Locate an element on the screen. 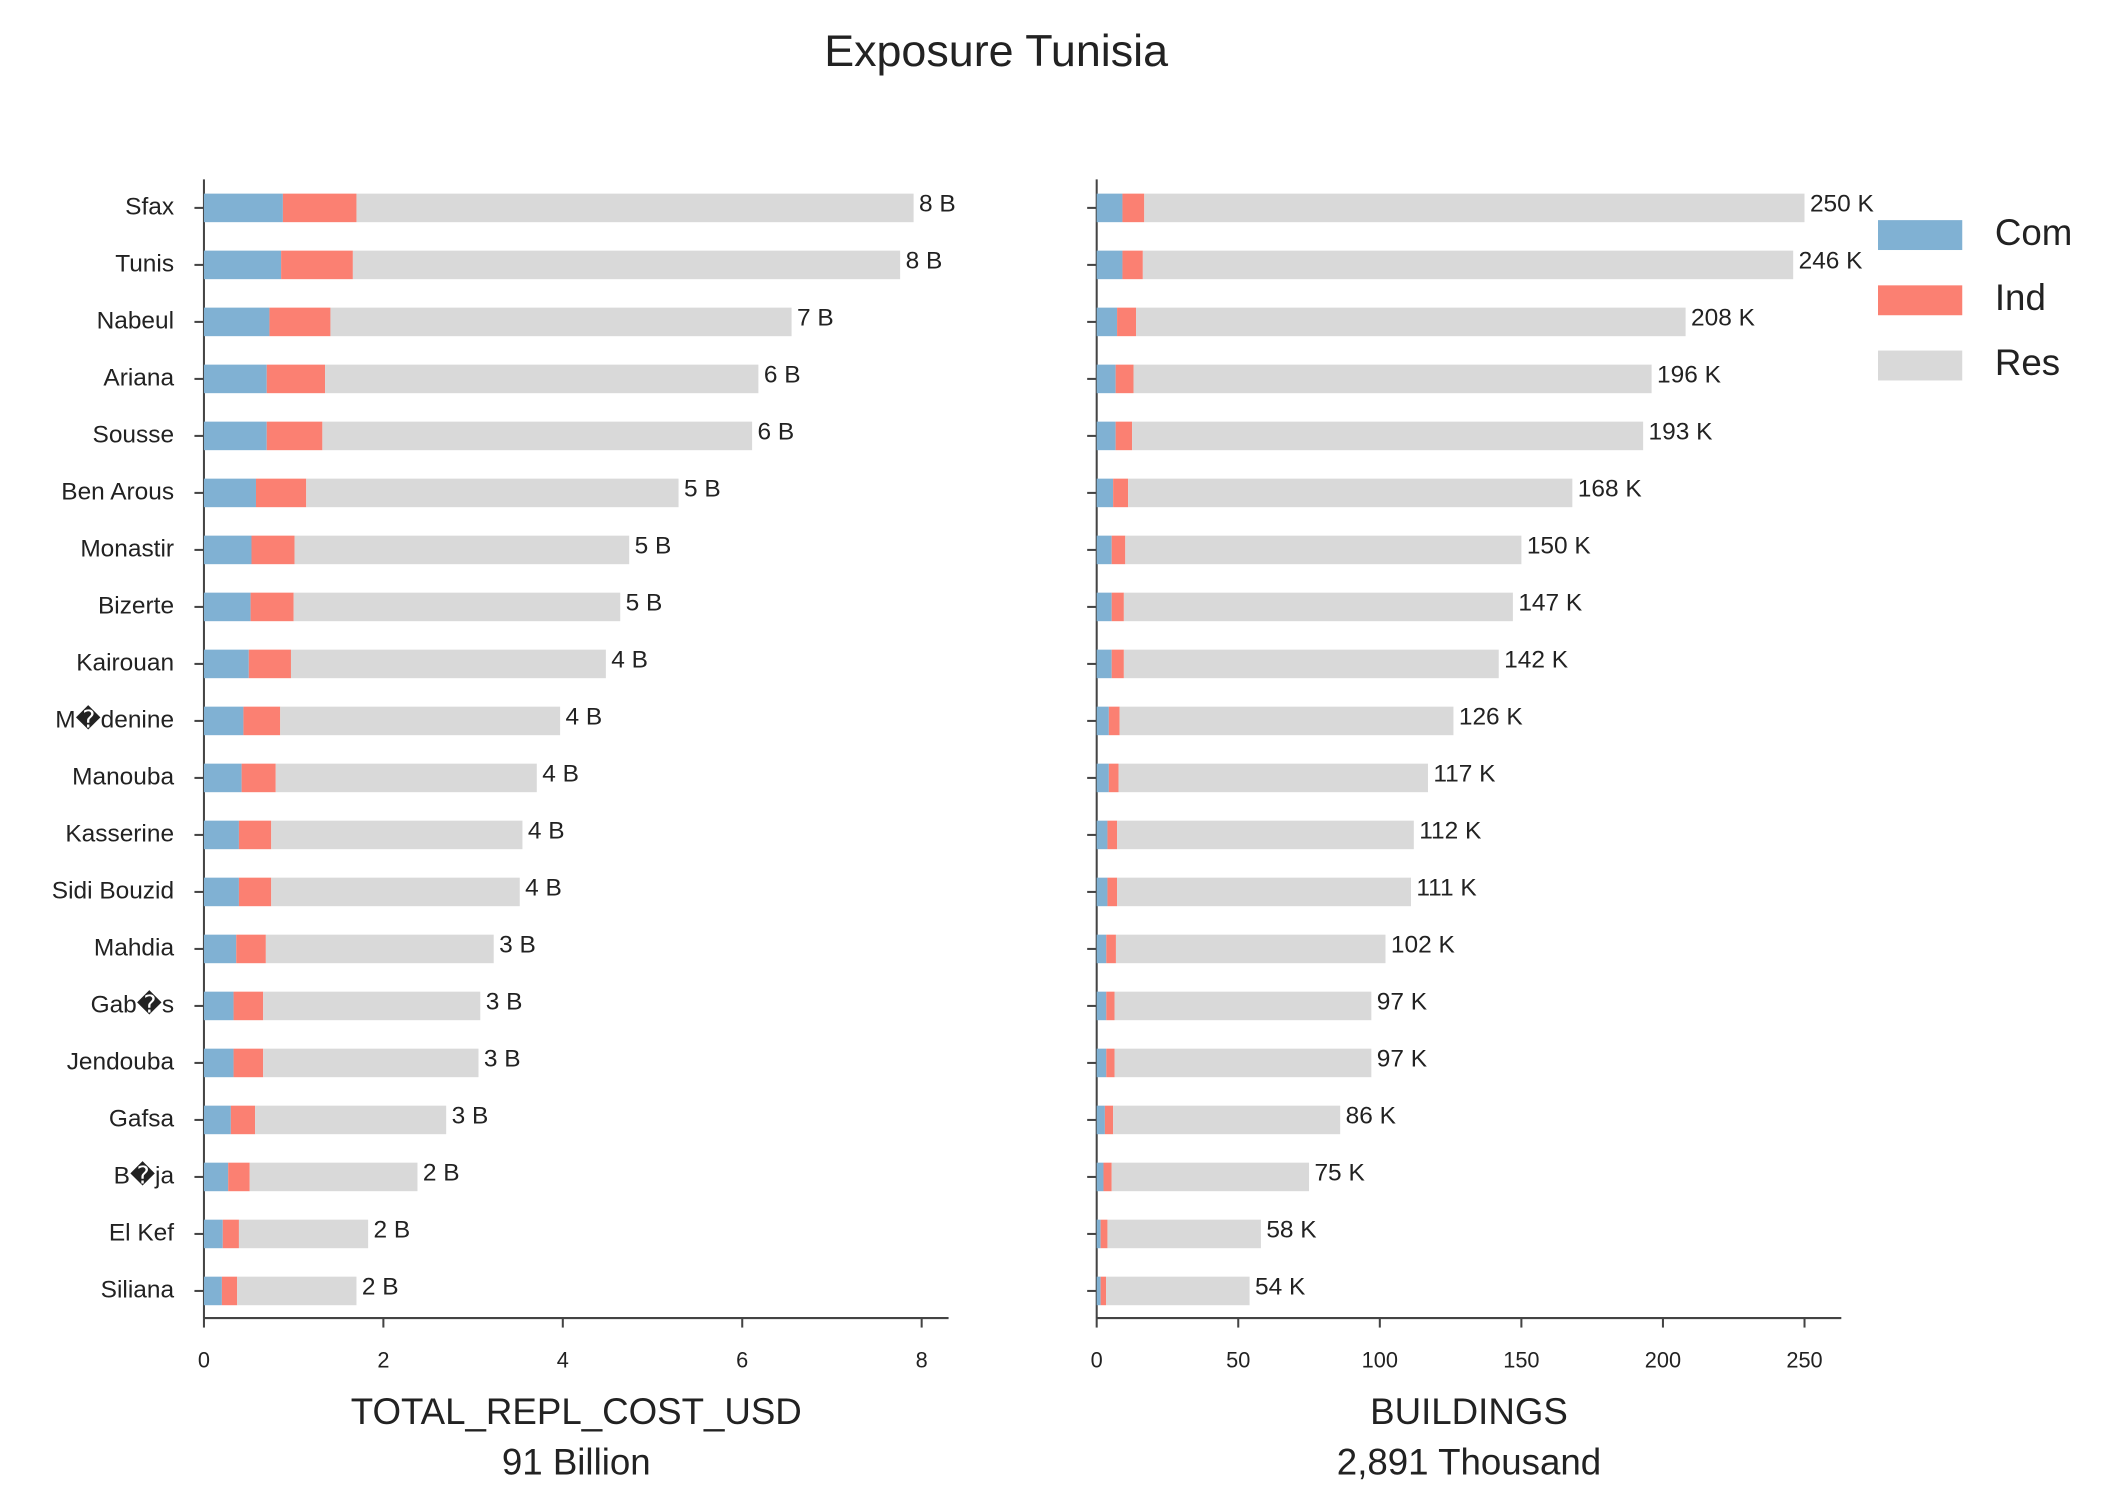 The height and width of the screenshot is (1511, 2120). total-label: 193 K is located at coordinates (1681, 432).